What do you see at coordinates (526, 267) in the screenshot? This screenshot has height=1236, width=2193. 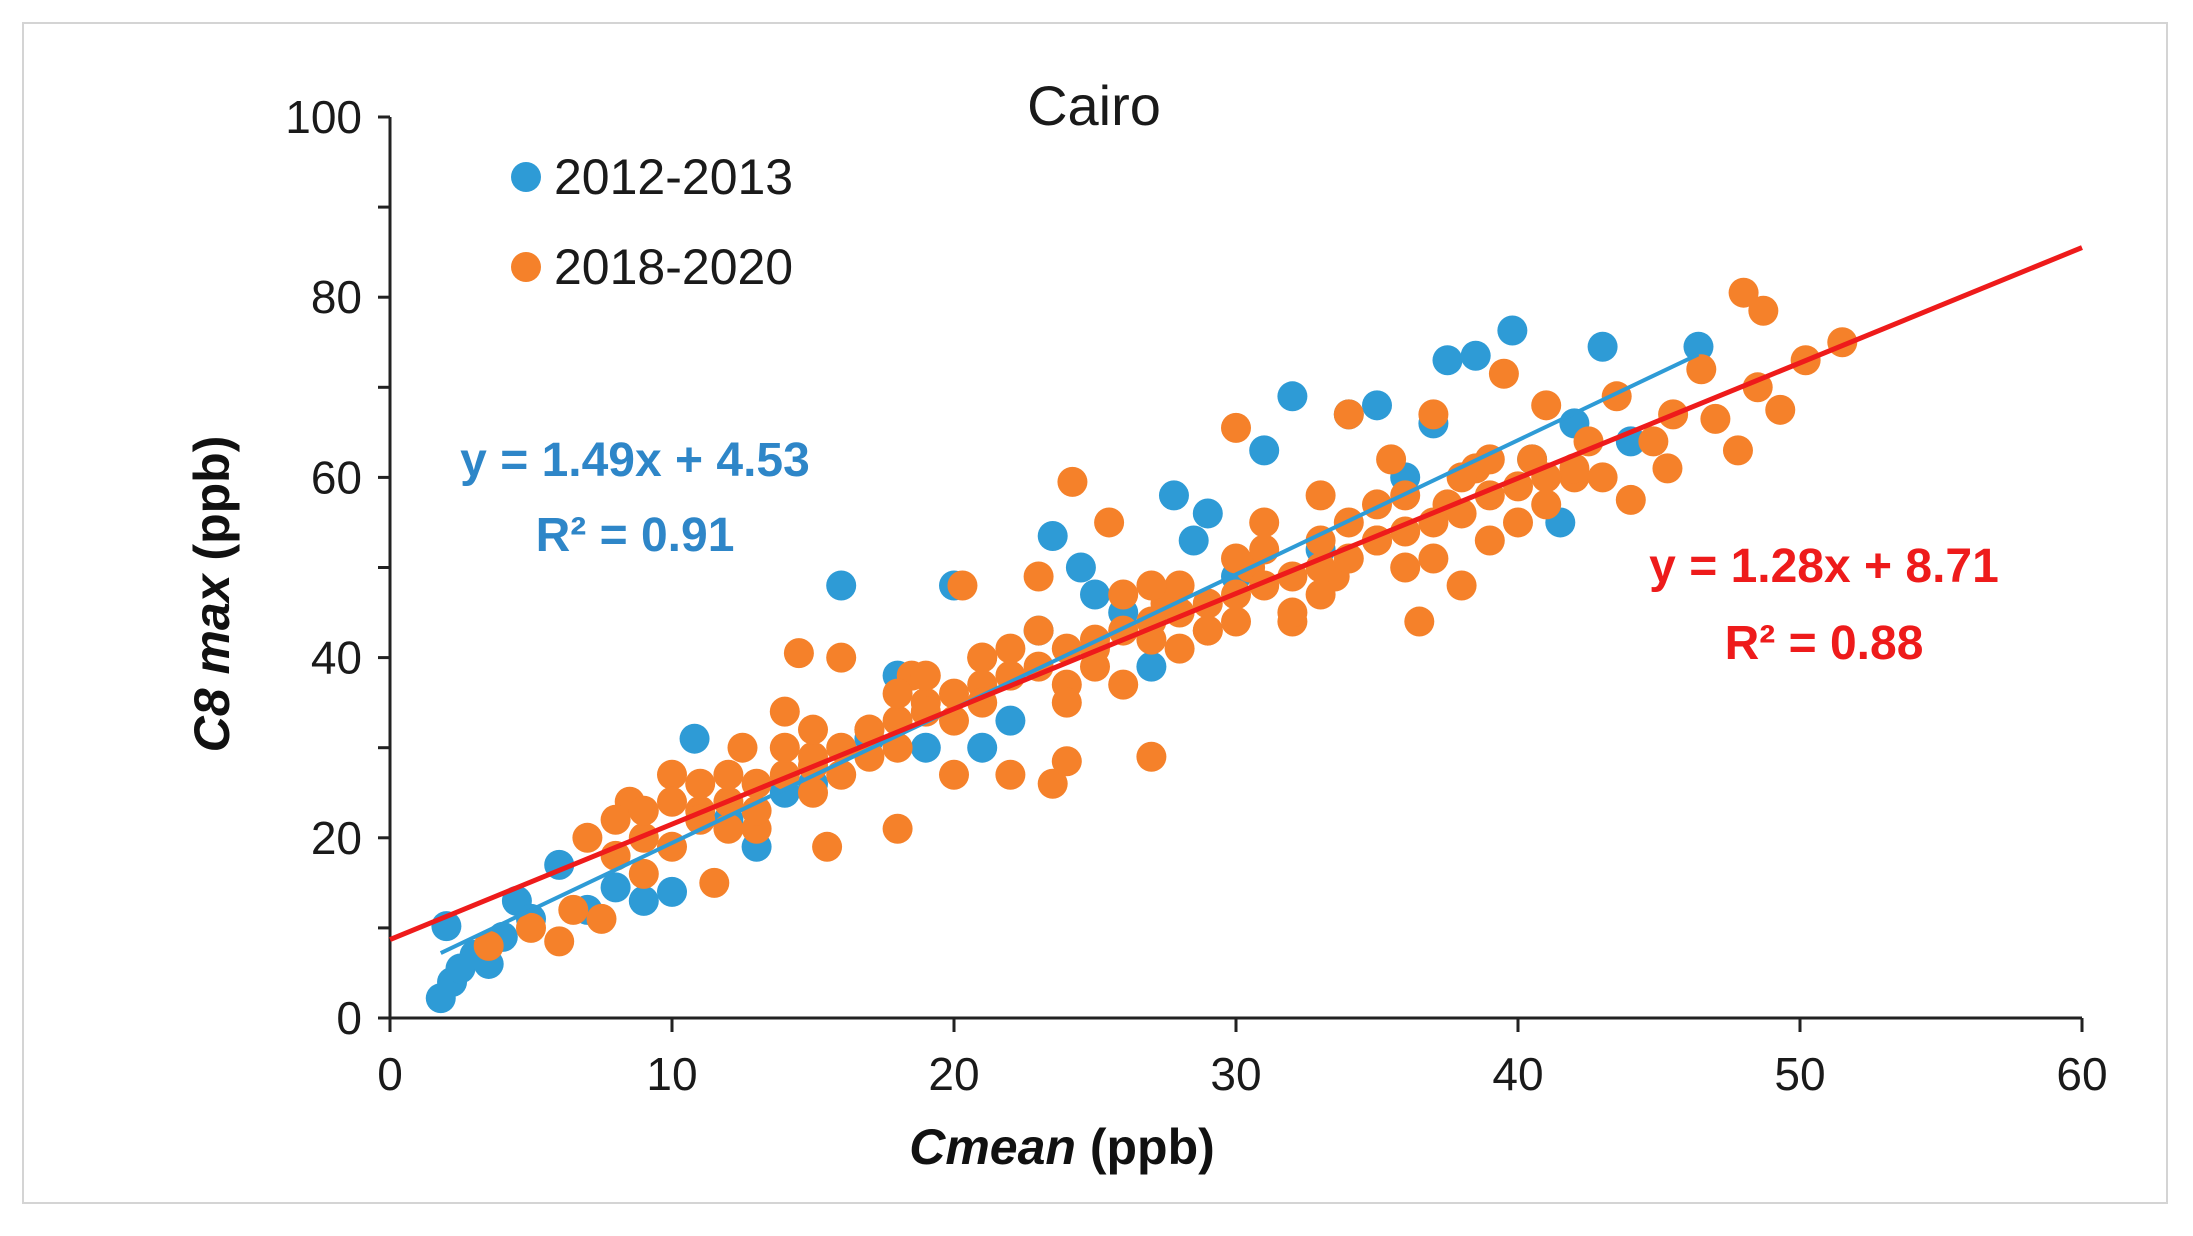 I see `legend-marker-2018-2020` at bounding box center [526, 267].